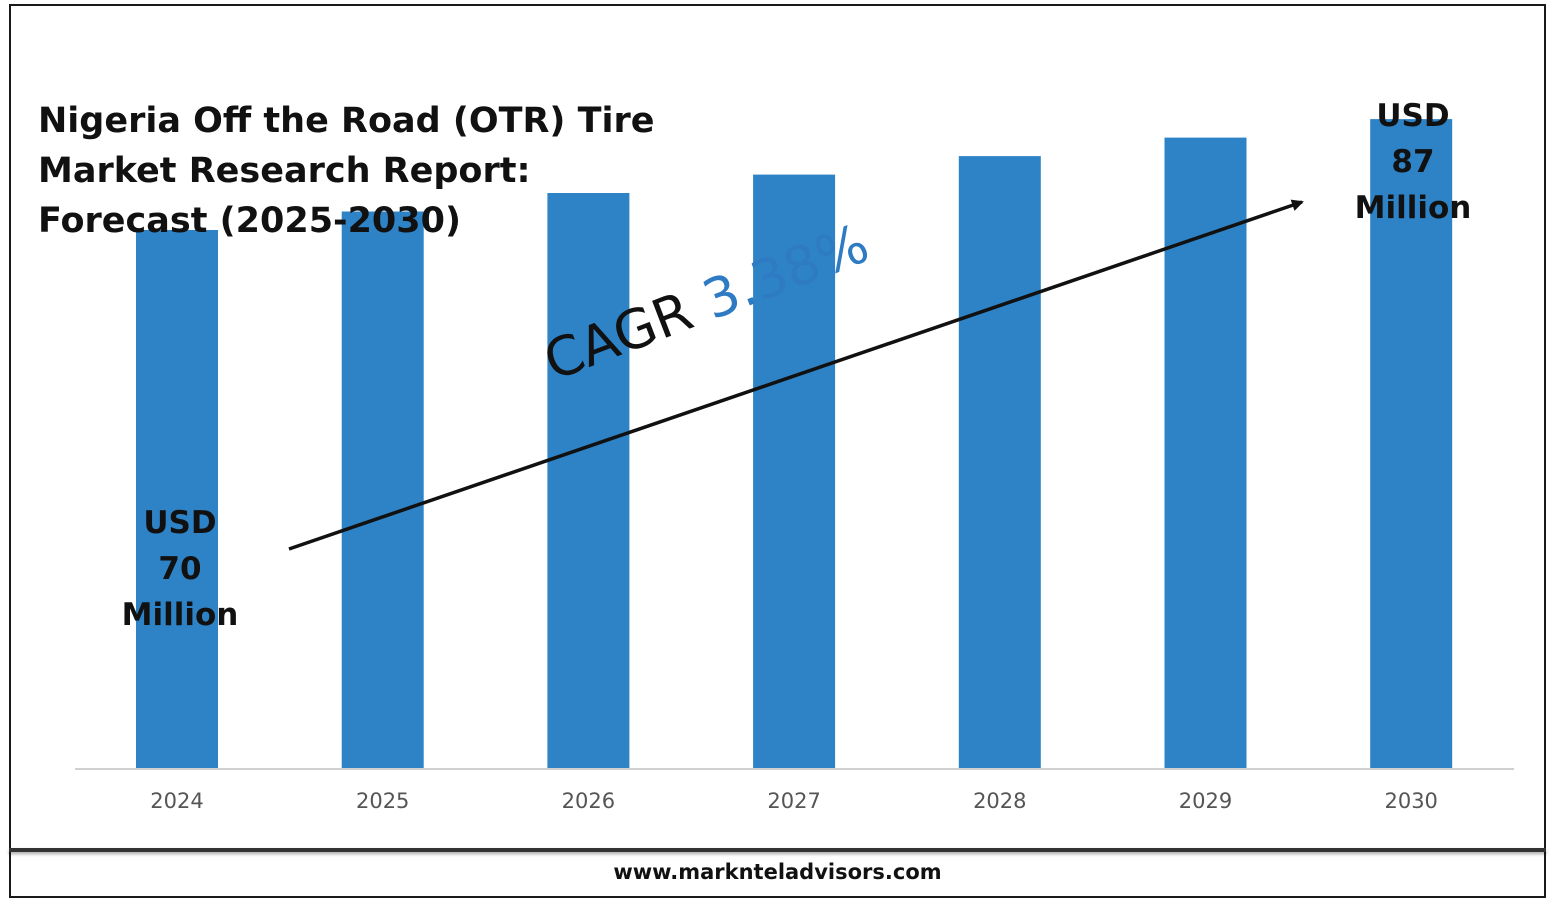  What do you see at coordinates (1411, 444) in the screenshot?
I see `bar-2030` at bounding box center [1411, 444].